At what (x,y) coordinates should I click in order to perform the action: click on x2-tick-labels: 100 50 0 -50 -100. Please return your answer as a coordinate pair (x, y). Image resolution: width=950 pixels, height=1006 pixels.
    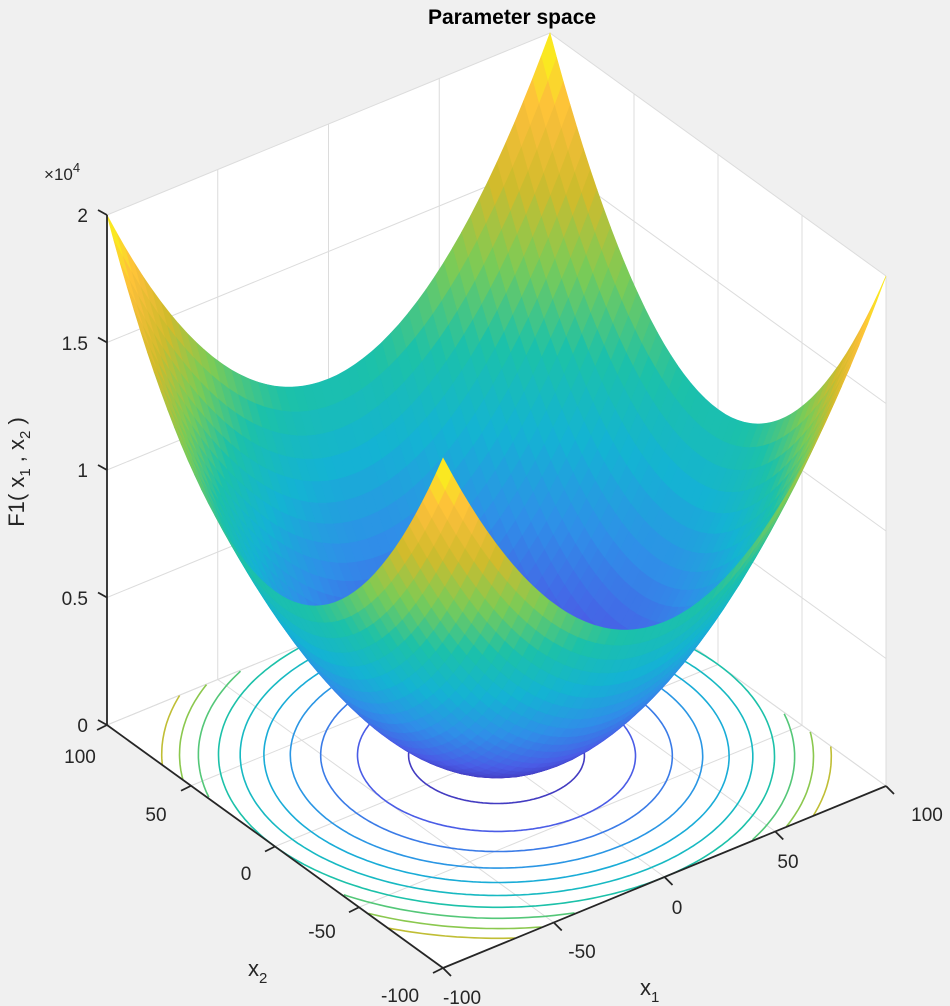
    Looking at the image, I should click on (241, 876).